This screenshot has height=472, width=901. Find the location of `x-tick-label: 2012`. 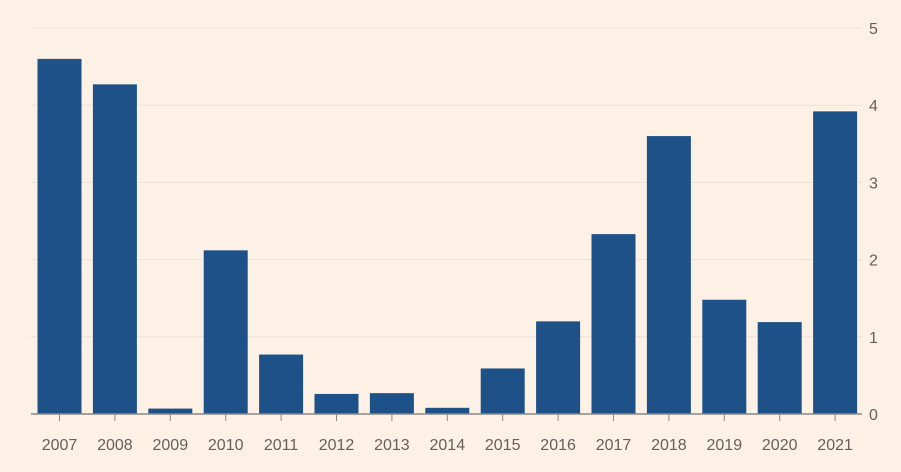

x-tick-label: 2012 is located at coordinates (337, 445).